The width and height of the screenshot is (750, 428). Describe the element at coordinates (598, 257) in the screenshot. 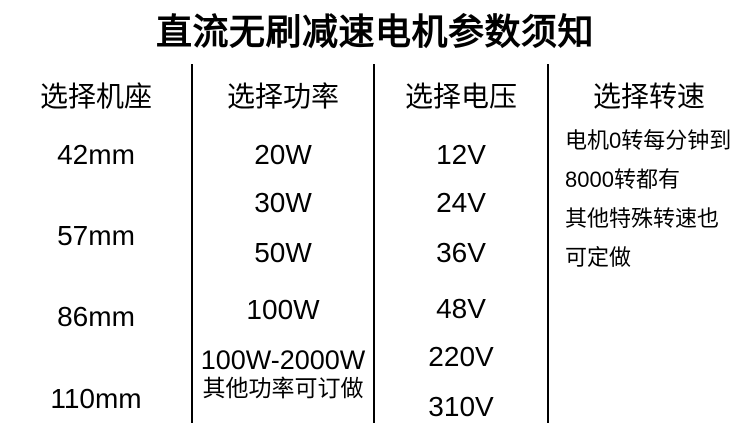

I see `speed-note-line-4: 可定做` at that location.